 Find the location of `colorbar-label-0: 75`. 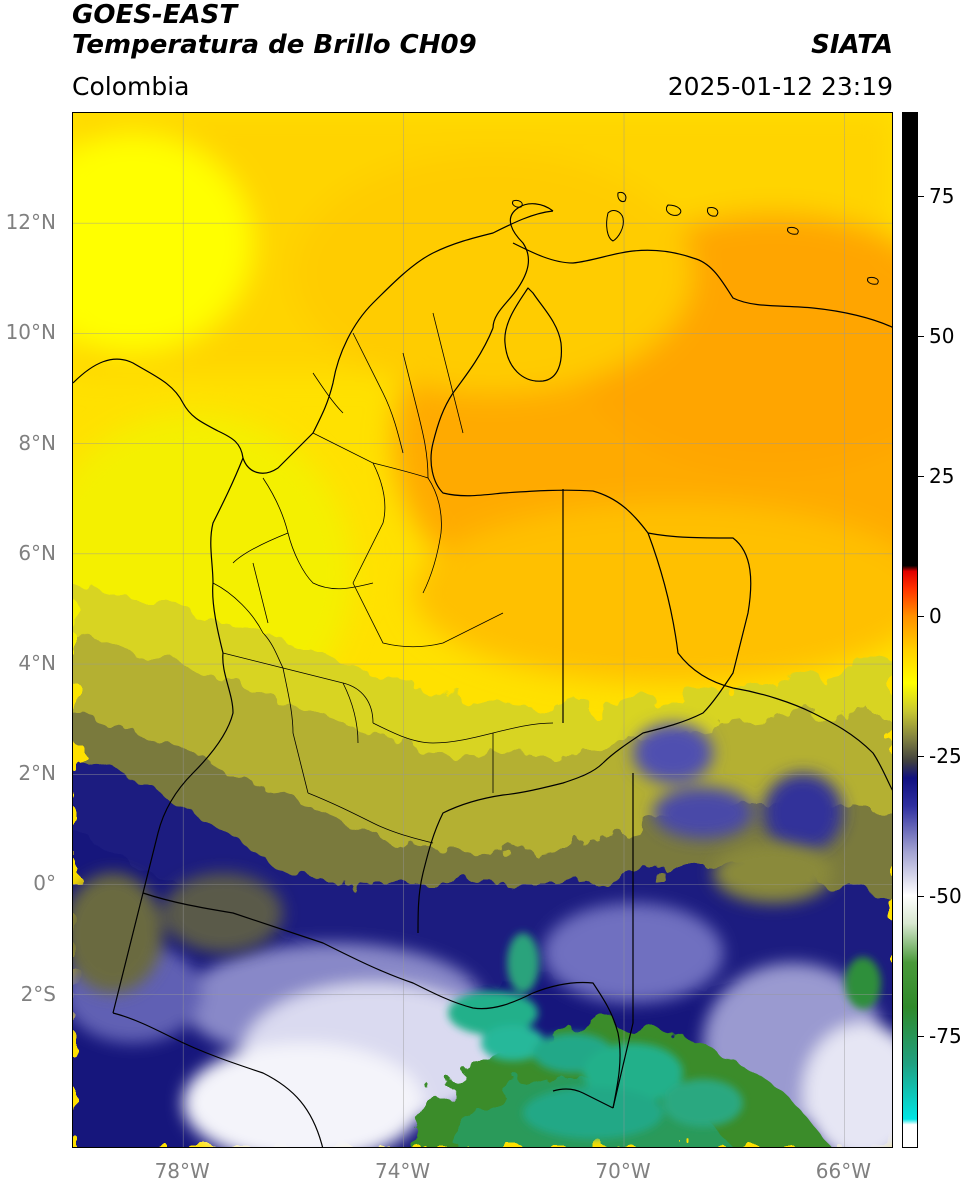

colorbar-label-0: 75 is located at coordinates (942, 196).